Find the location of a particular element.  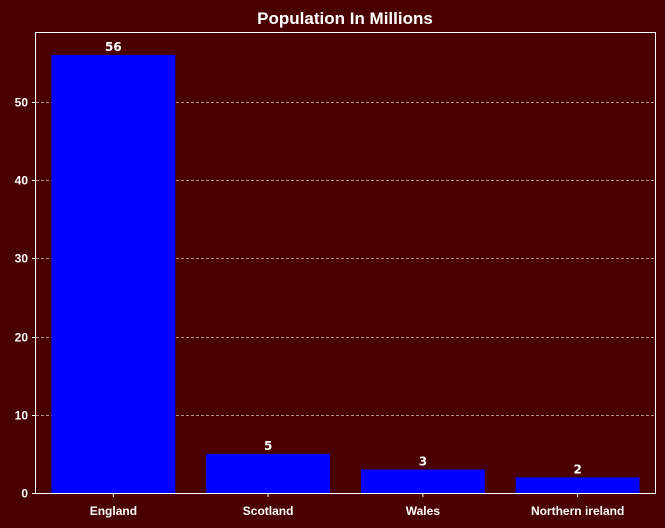

y-tick-label: 30 is located at coordinates (22, 259).